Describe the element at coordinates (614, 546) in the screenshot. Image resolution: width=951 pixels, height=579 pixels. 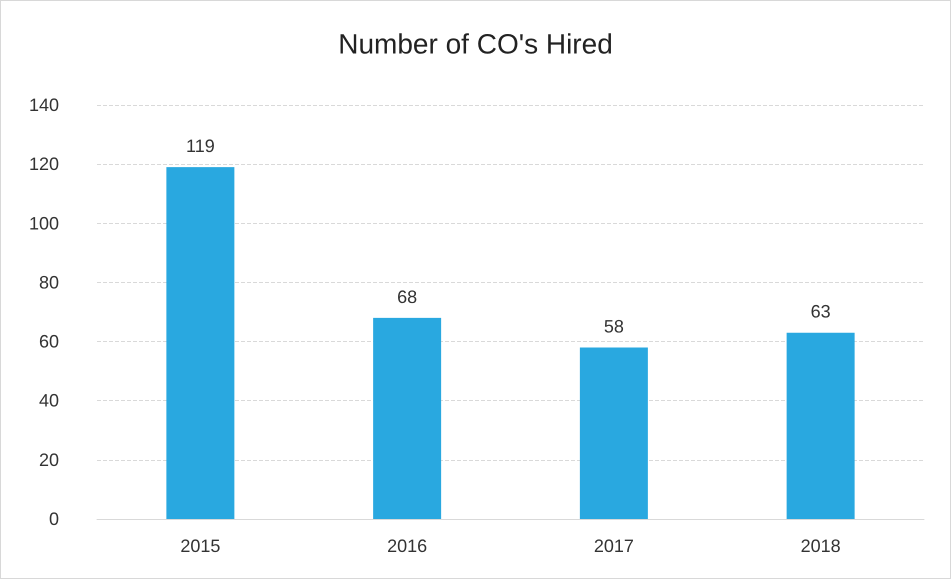
I see `x-tick-label: 2017` at that location.